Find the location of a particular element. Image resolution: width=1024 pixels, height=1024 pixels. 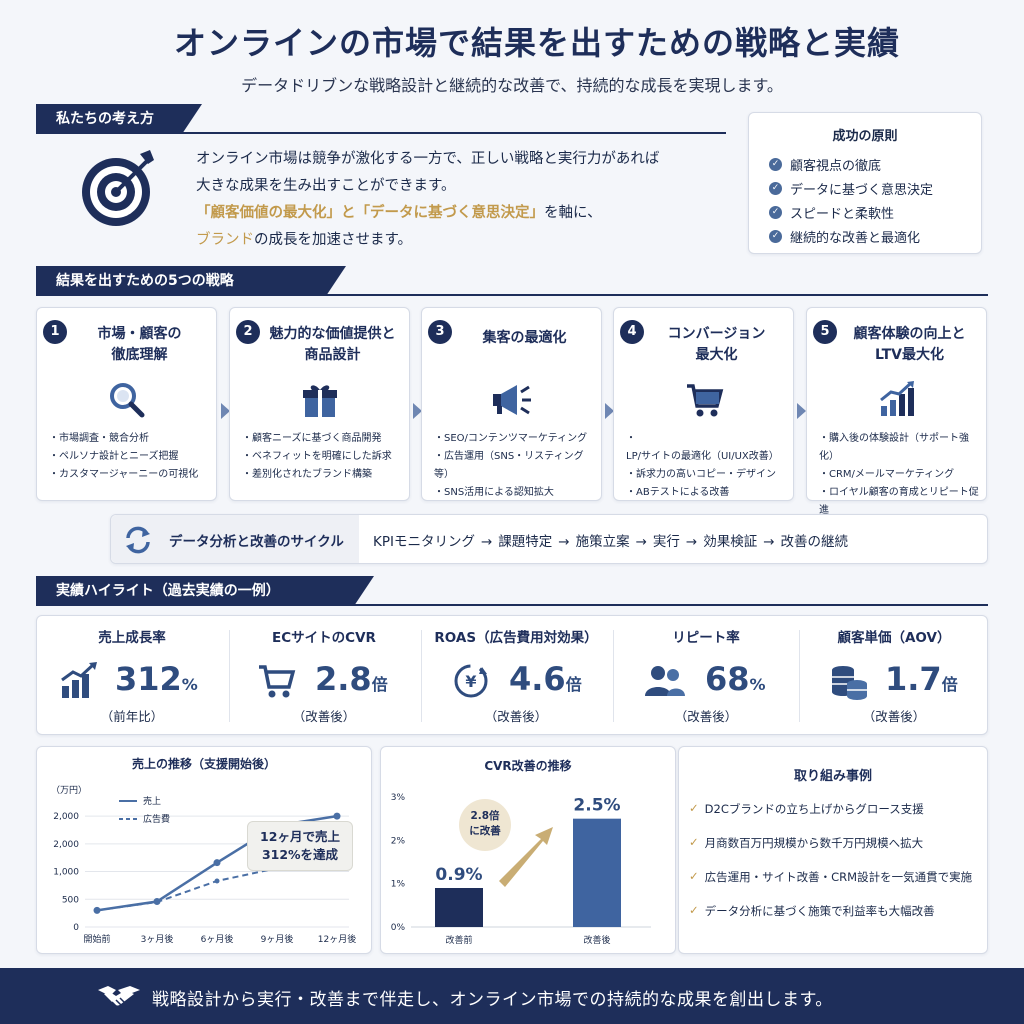

coins-icon is located at coordinates (849, 683).